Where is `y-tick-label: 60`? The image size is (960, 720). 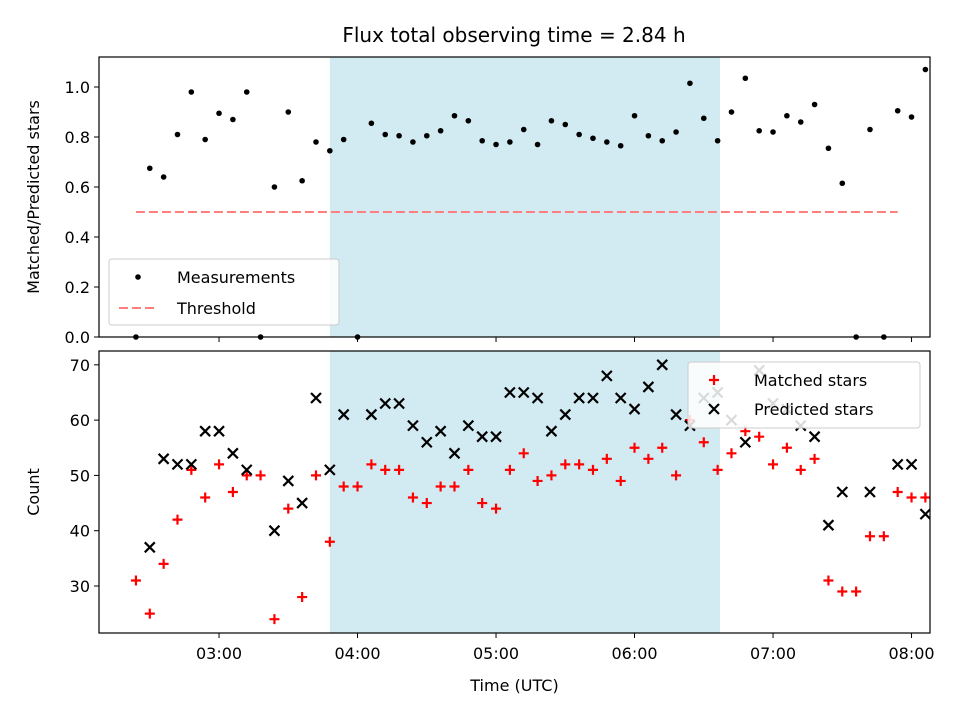
y-tick-label: 60 is located at coordinates (80, 420).